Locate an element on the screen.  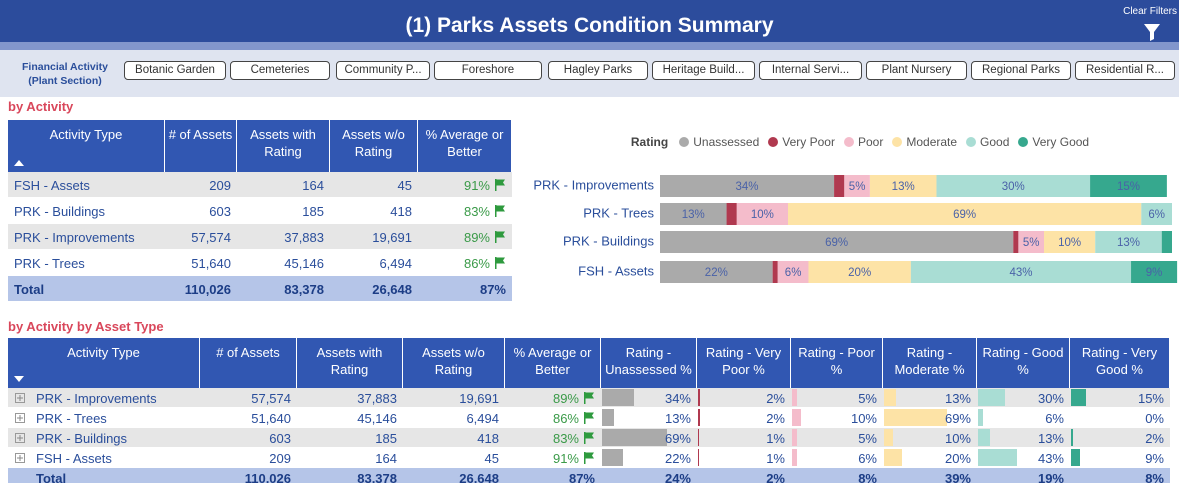
table-cell: 39% is located at coordinates (930, 475).